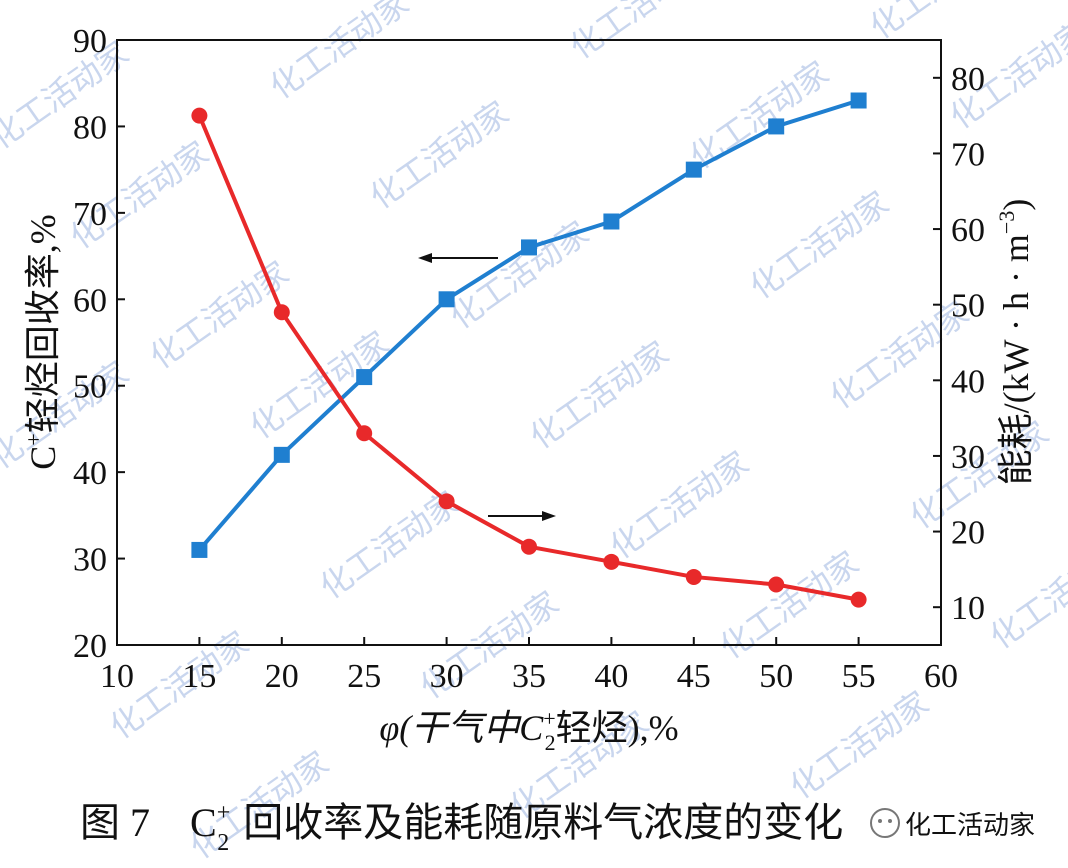 Image resolution: width=1068 pixels, height=868 pixels. Describe the element at coordinates (458, 258) in the screenshot. I see `arrow-left-annotation` at that location.